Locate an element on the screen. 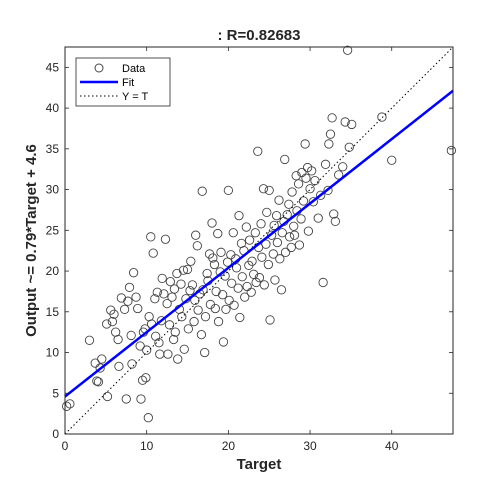 The image size is (500, 500). x-tick-label: 0 is located at coordinates (65, 446).